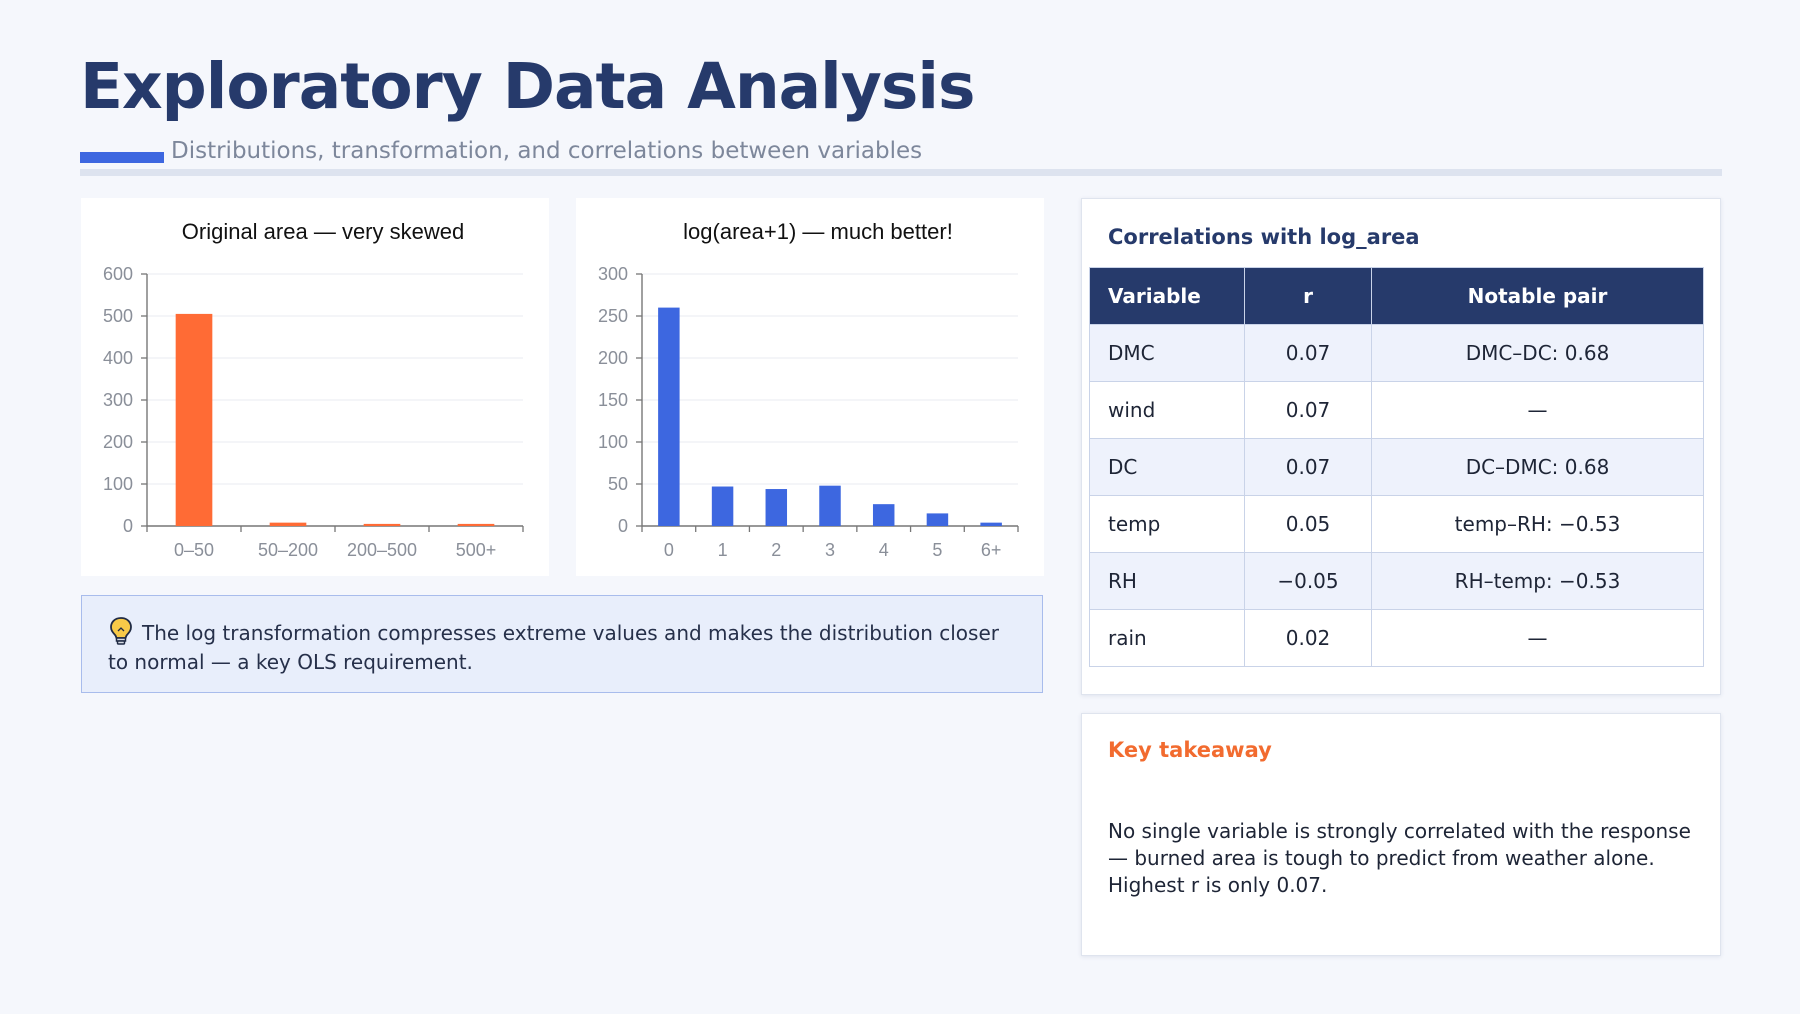  I want to click on x-tick-label: 2, so click(776, 550).